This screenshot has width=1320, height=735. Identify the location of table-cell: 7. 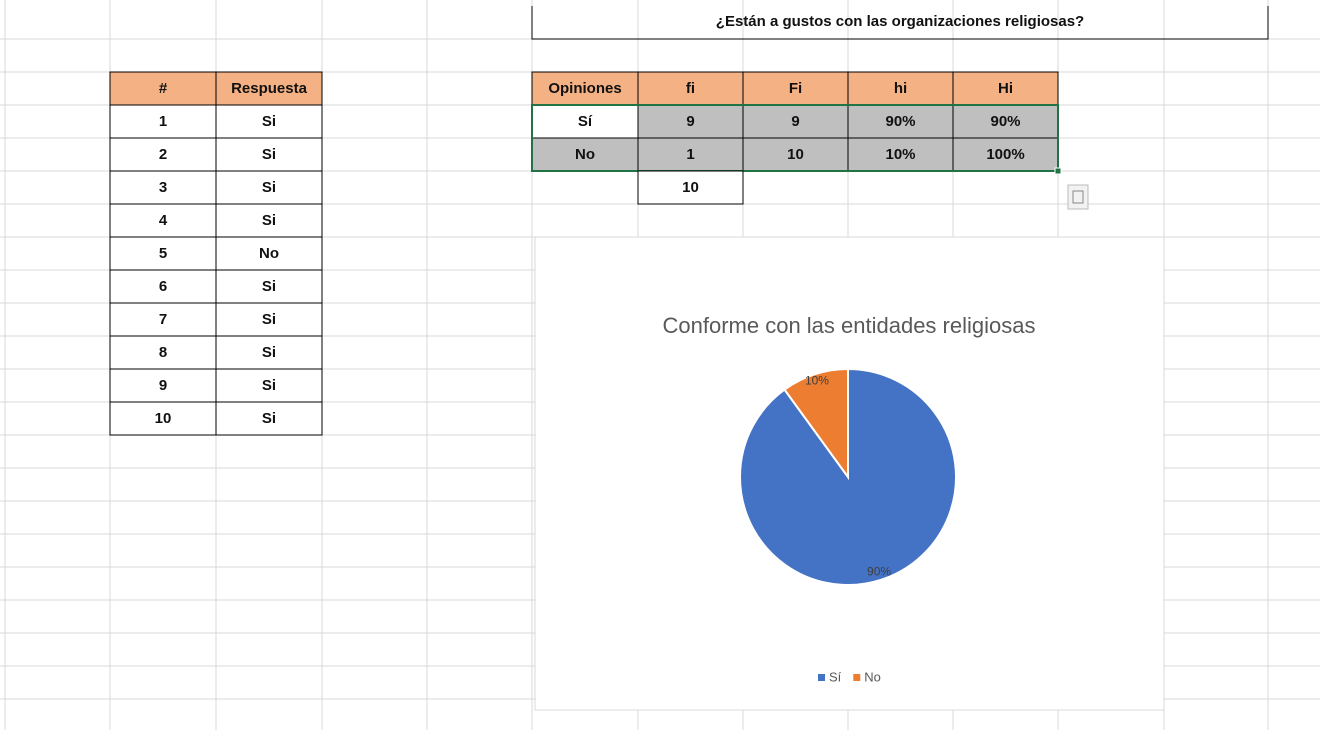
(163, 319).